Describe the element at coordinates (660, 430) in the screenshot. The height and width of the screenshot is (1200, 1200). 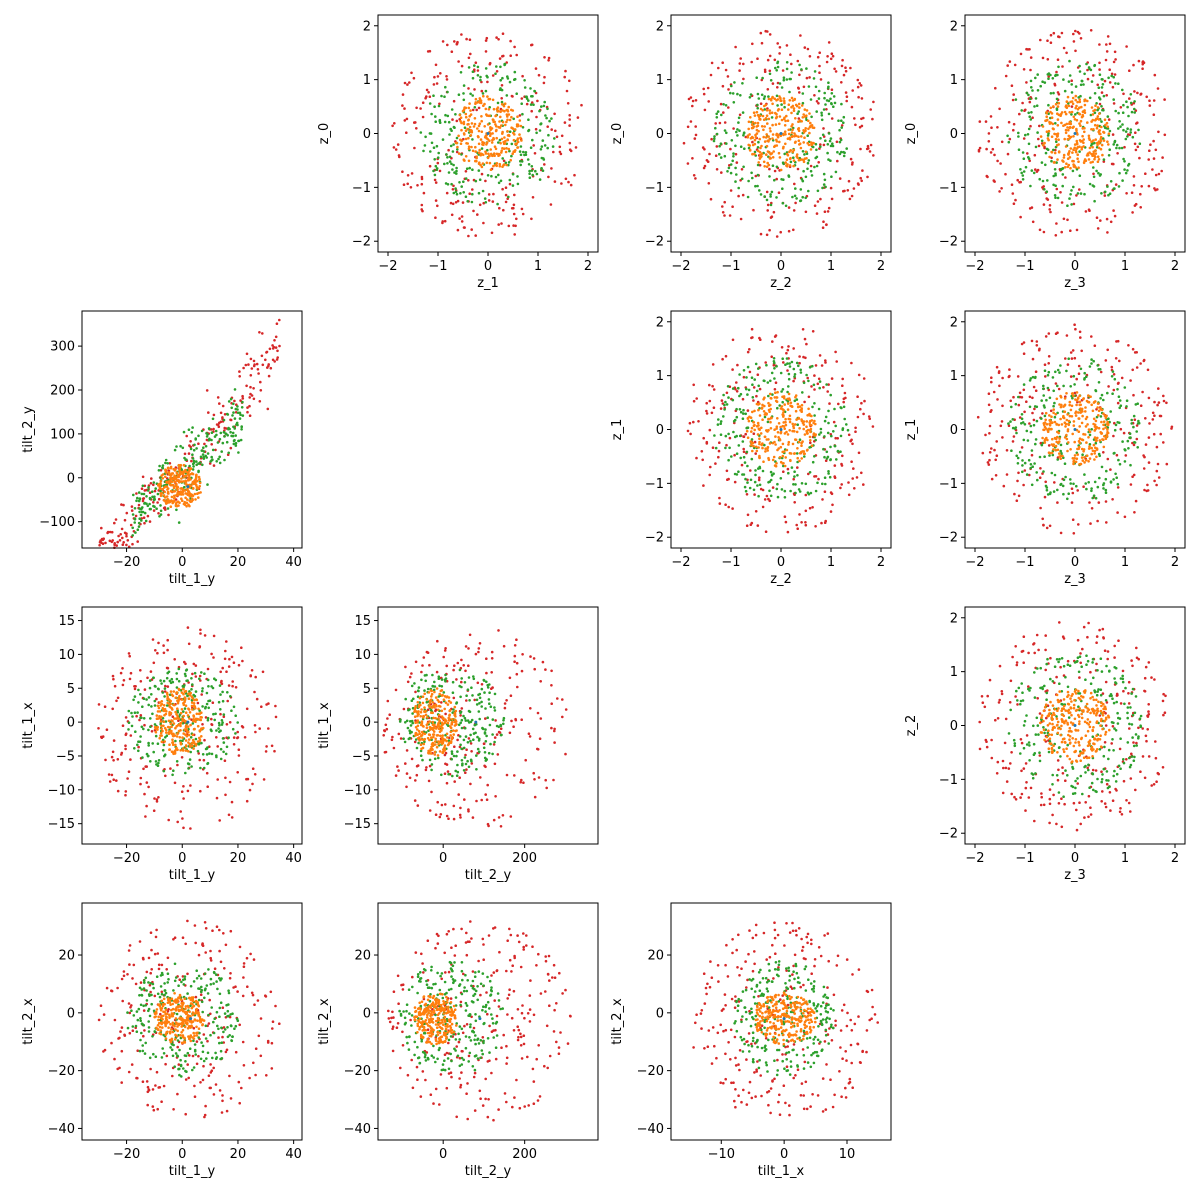
I see `y-tick-label: 0` at that location.